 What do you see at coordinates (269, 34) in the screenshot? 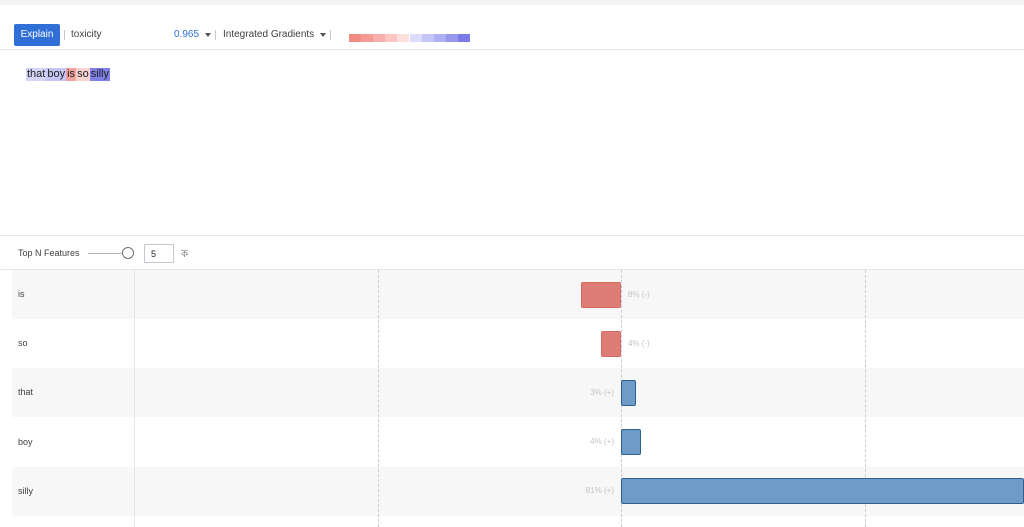
I see `method-select: Integrated Gradients` at bounding box center [269, 34].